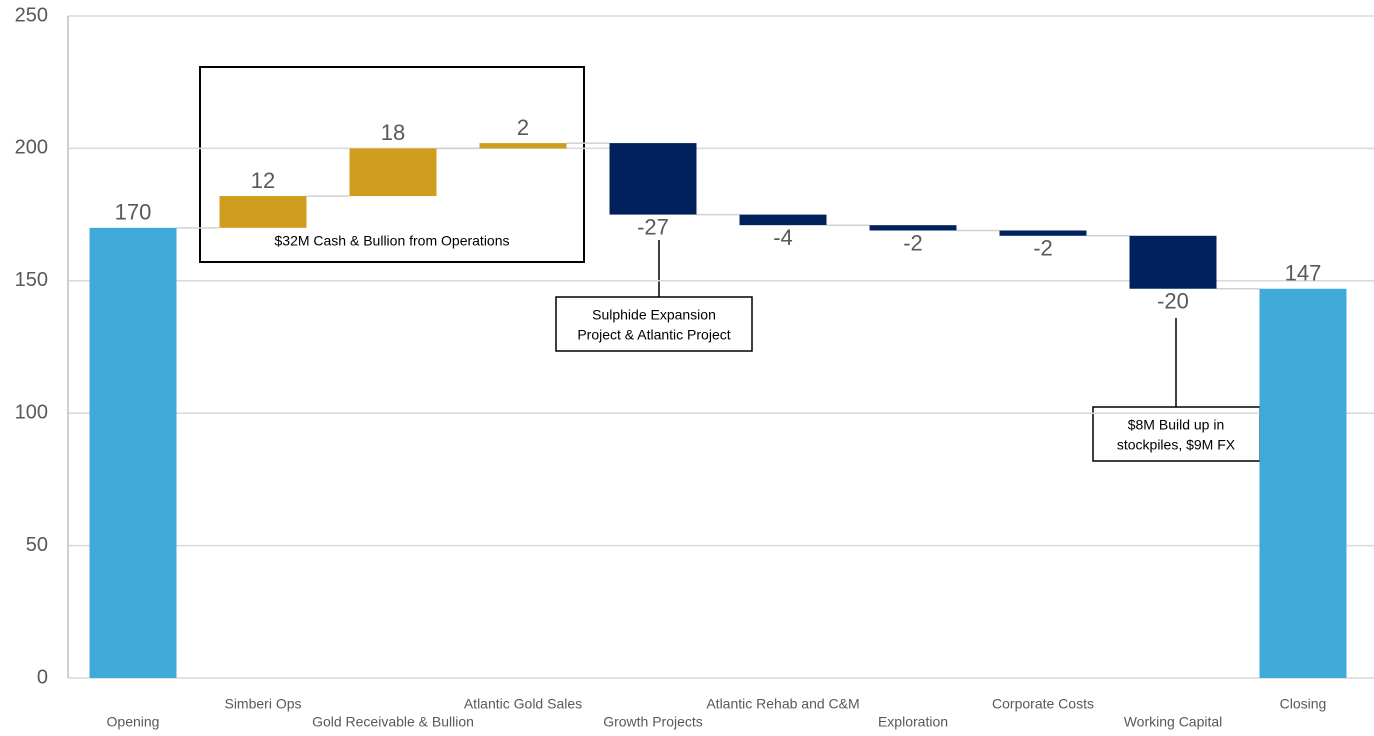 The width and height of the screenshot is (1374, 736). What do you see at coordinates (392, 241) in the screenshot?
I see `annotation-text: $32M Cash & Bullion from Operations` at bounding box center [392, 241].